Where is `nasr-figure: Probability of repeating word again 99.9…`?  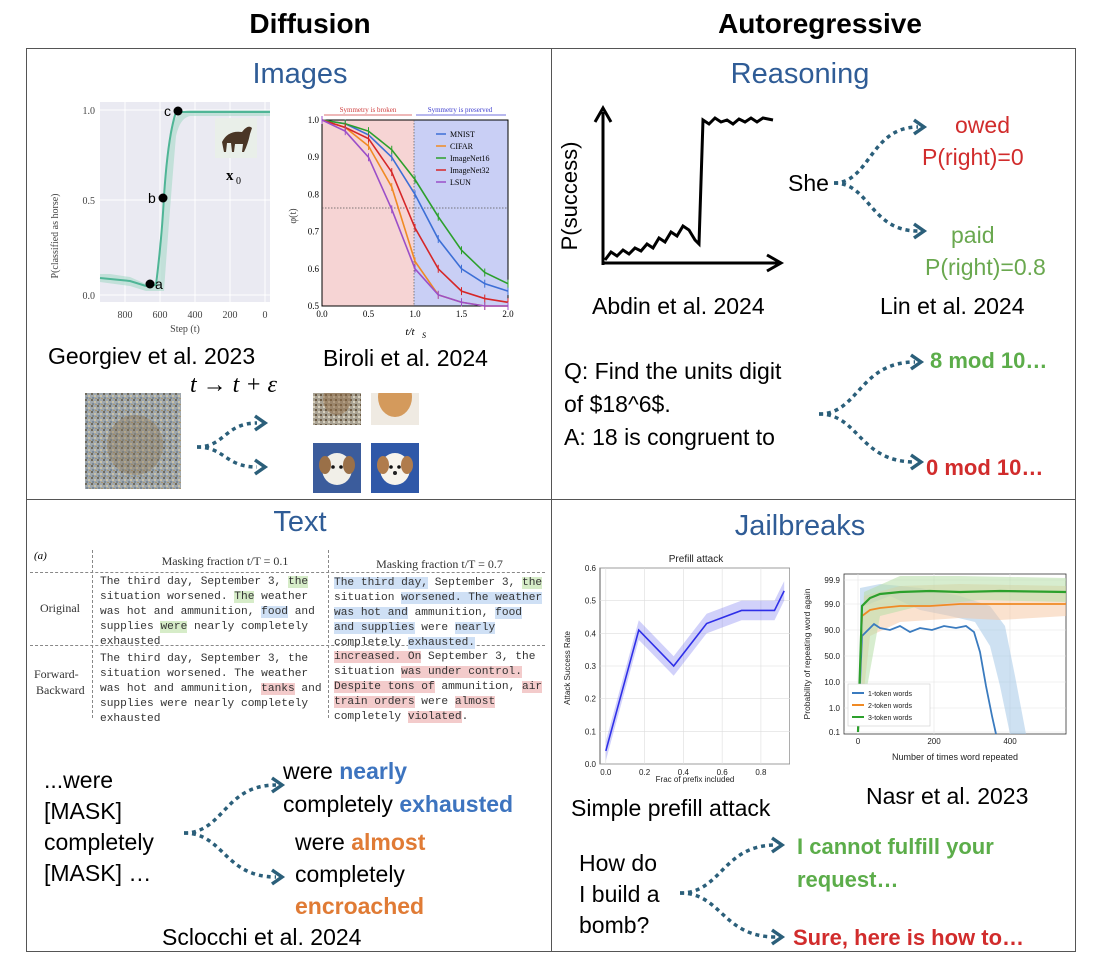
nasr-figure: Probability of repeating word again 99.9… is located at coordinates (934, 667).